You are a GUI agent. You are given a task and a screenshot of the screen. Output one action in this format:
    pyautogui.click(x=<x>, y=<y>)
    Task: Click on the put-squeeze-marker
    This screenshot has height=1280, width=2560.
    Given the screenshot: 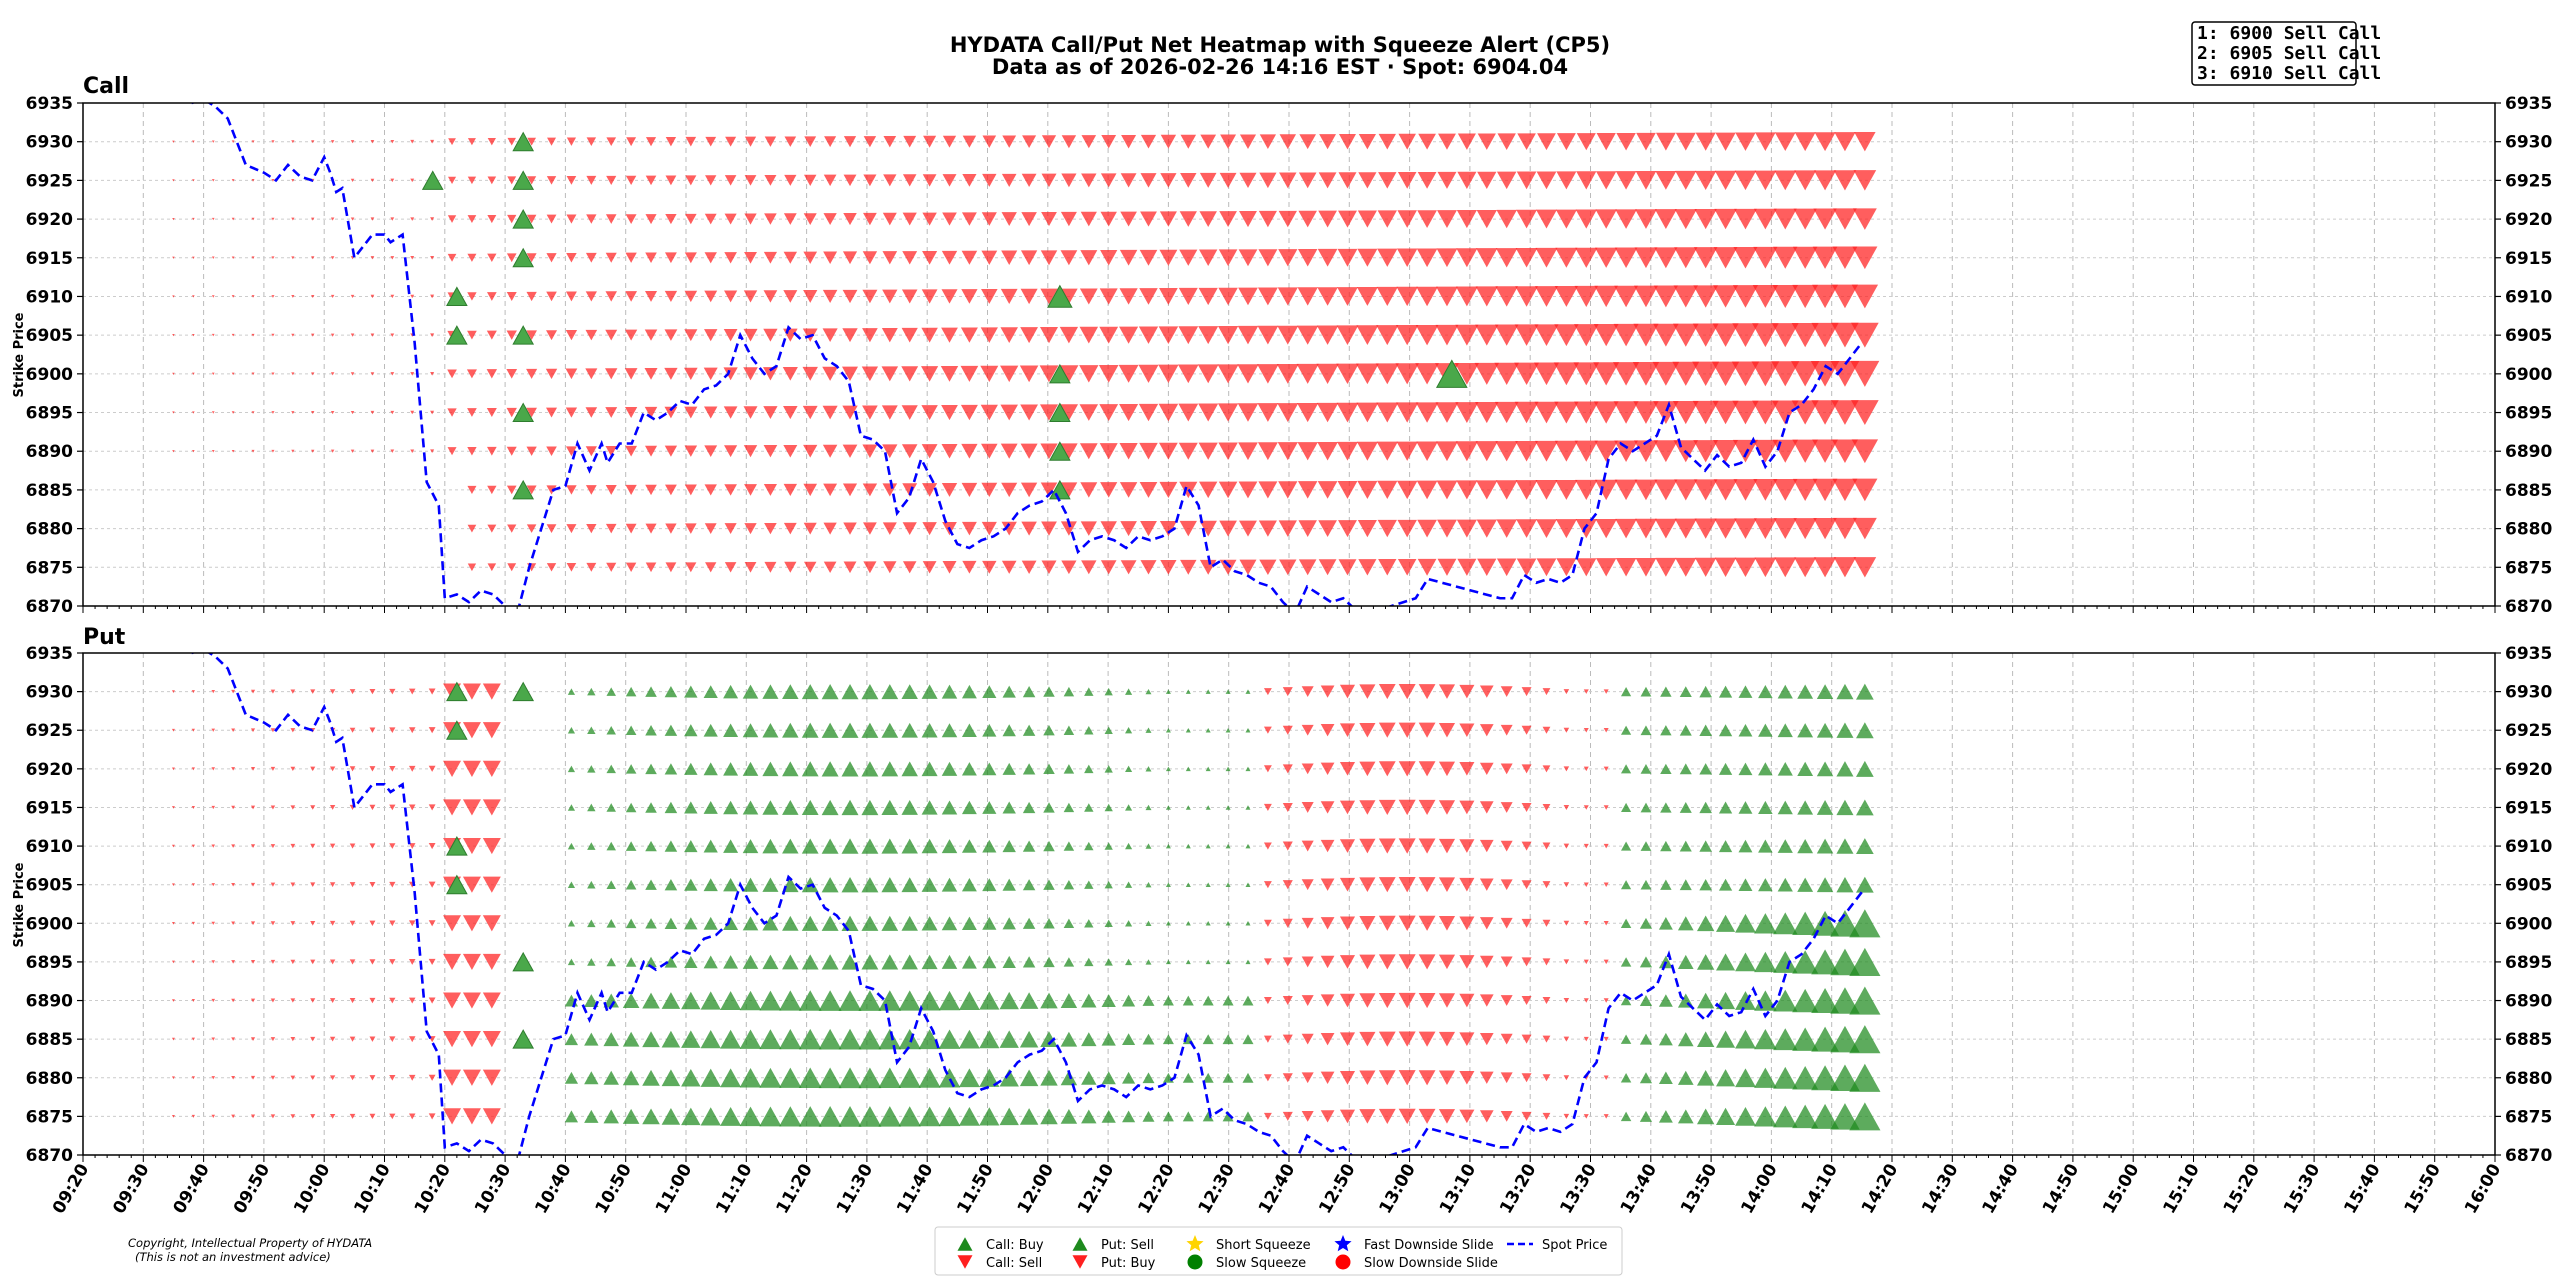 What is the action you would take?
    pyautogui.click(x=523, y=691)
    